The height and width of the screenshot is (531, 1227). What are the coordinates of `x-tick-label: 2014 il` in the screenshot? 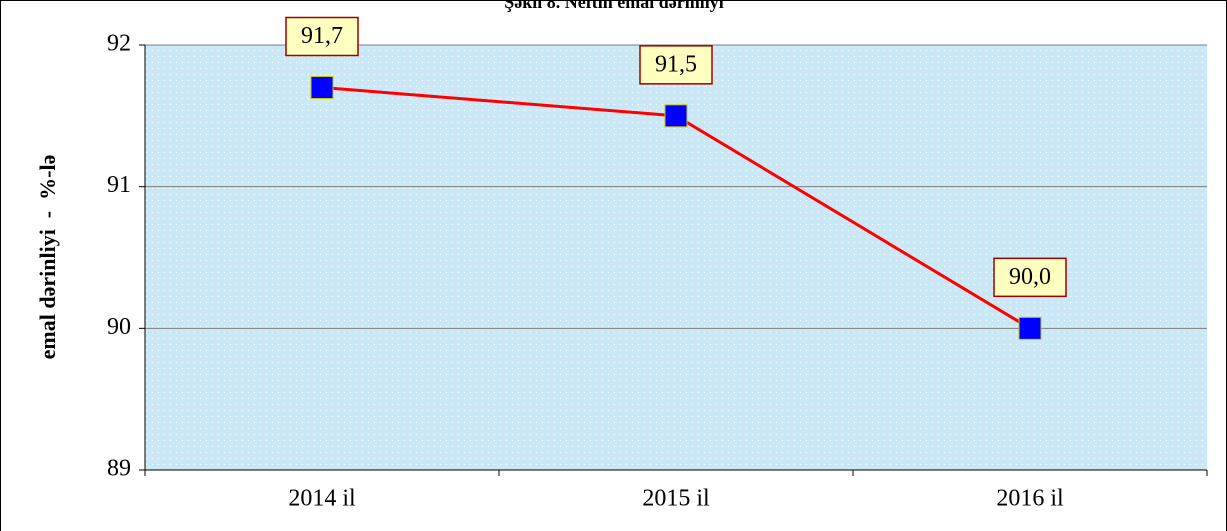 It's located at (322, 499).